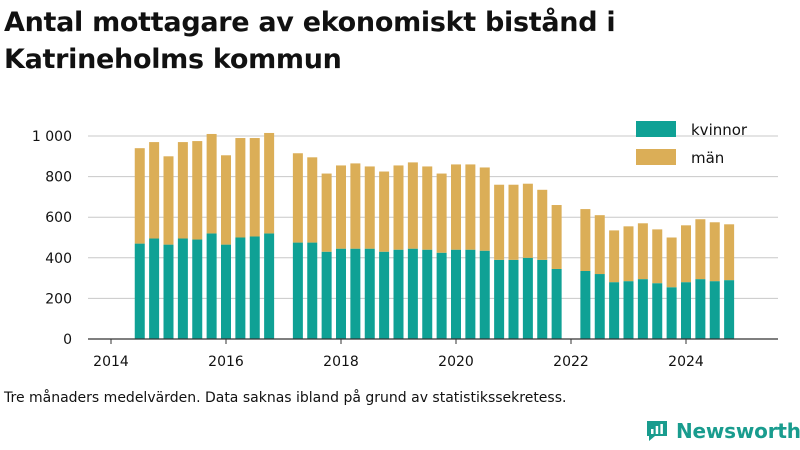 The image size is (800, 450). What do you see at coordinates (456, 362) in the screenshot?
I see `x-tick-label: 2020` at bounding box center [456, 362].